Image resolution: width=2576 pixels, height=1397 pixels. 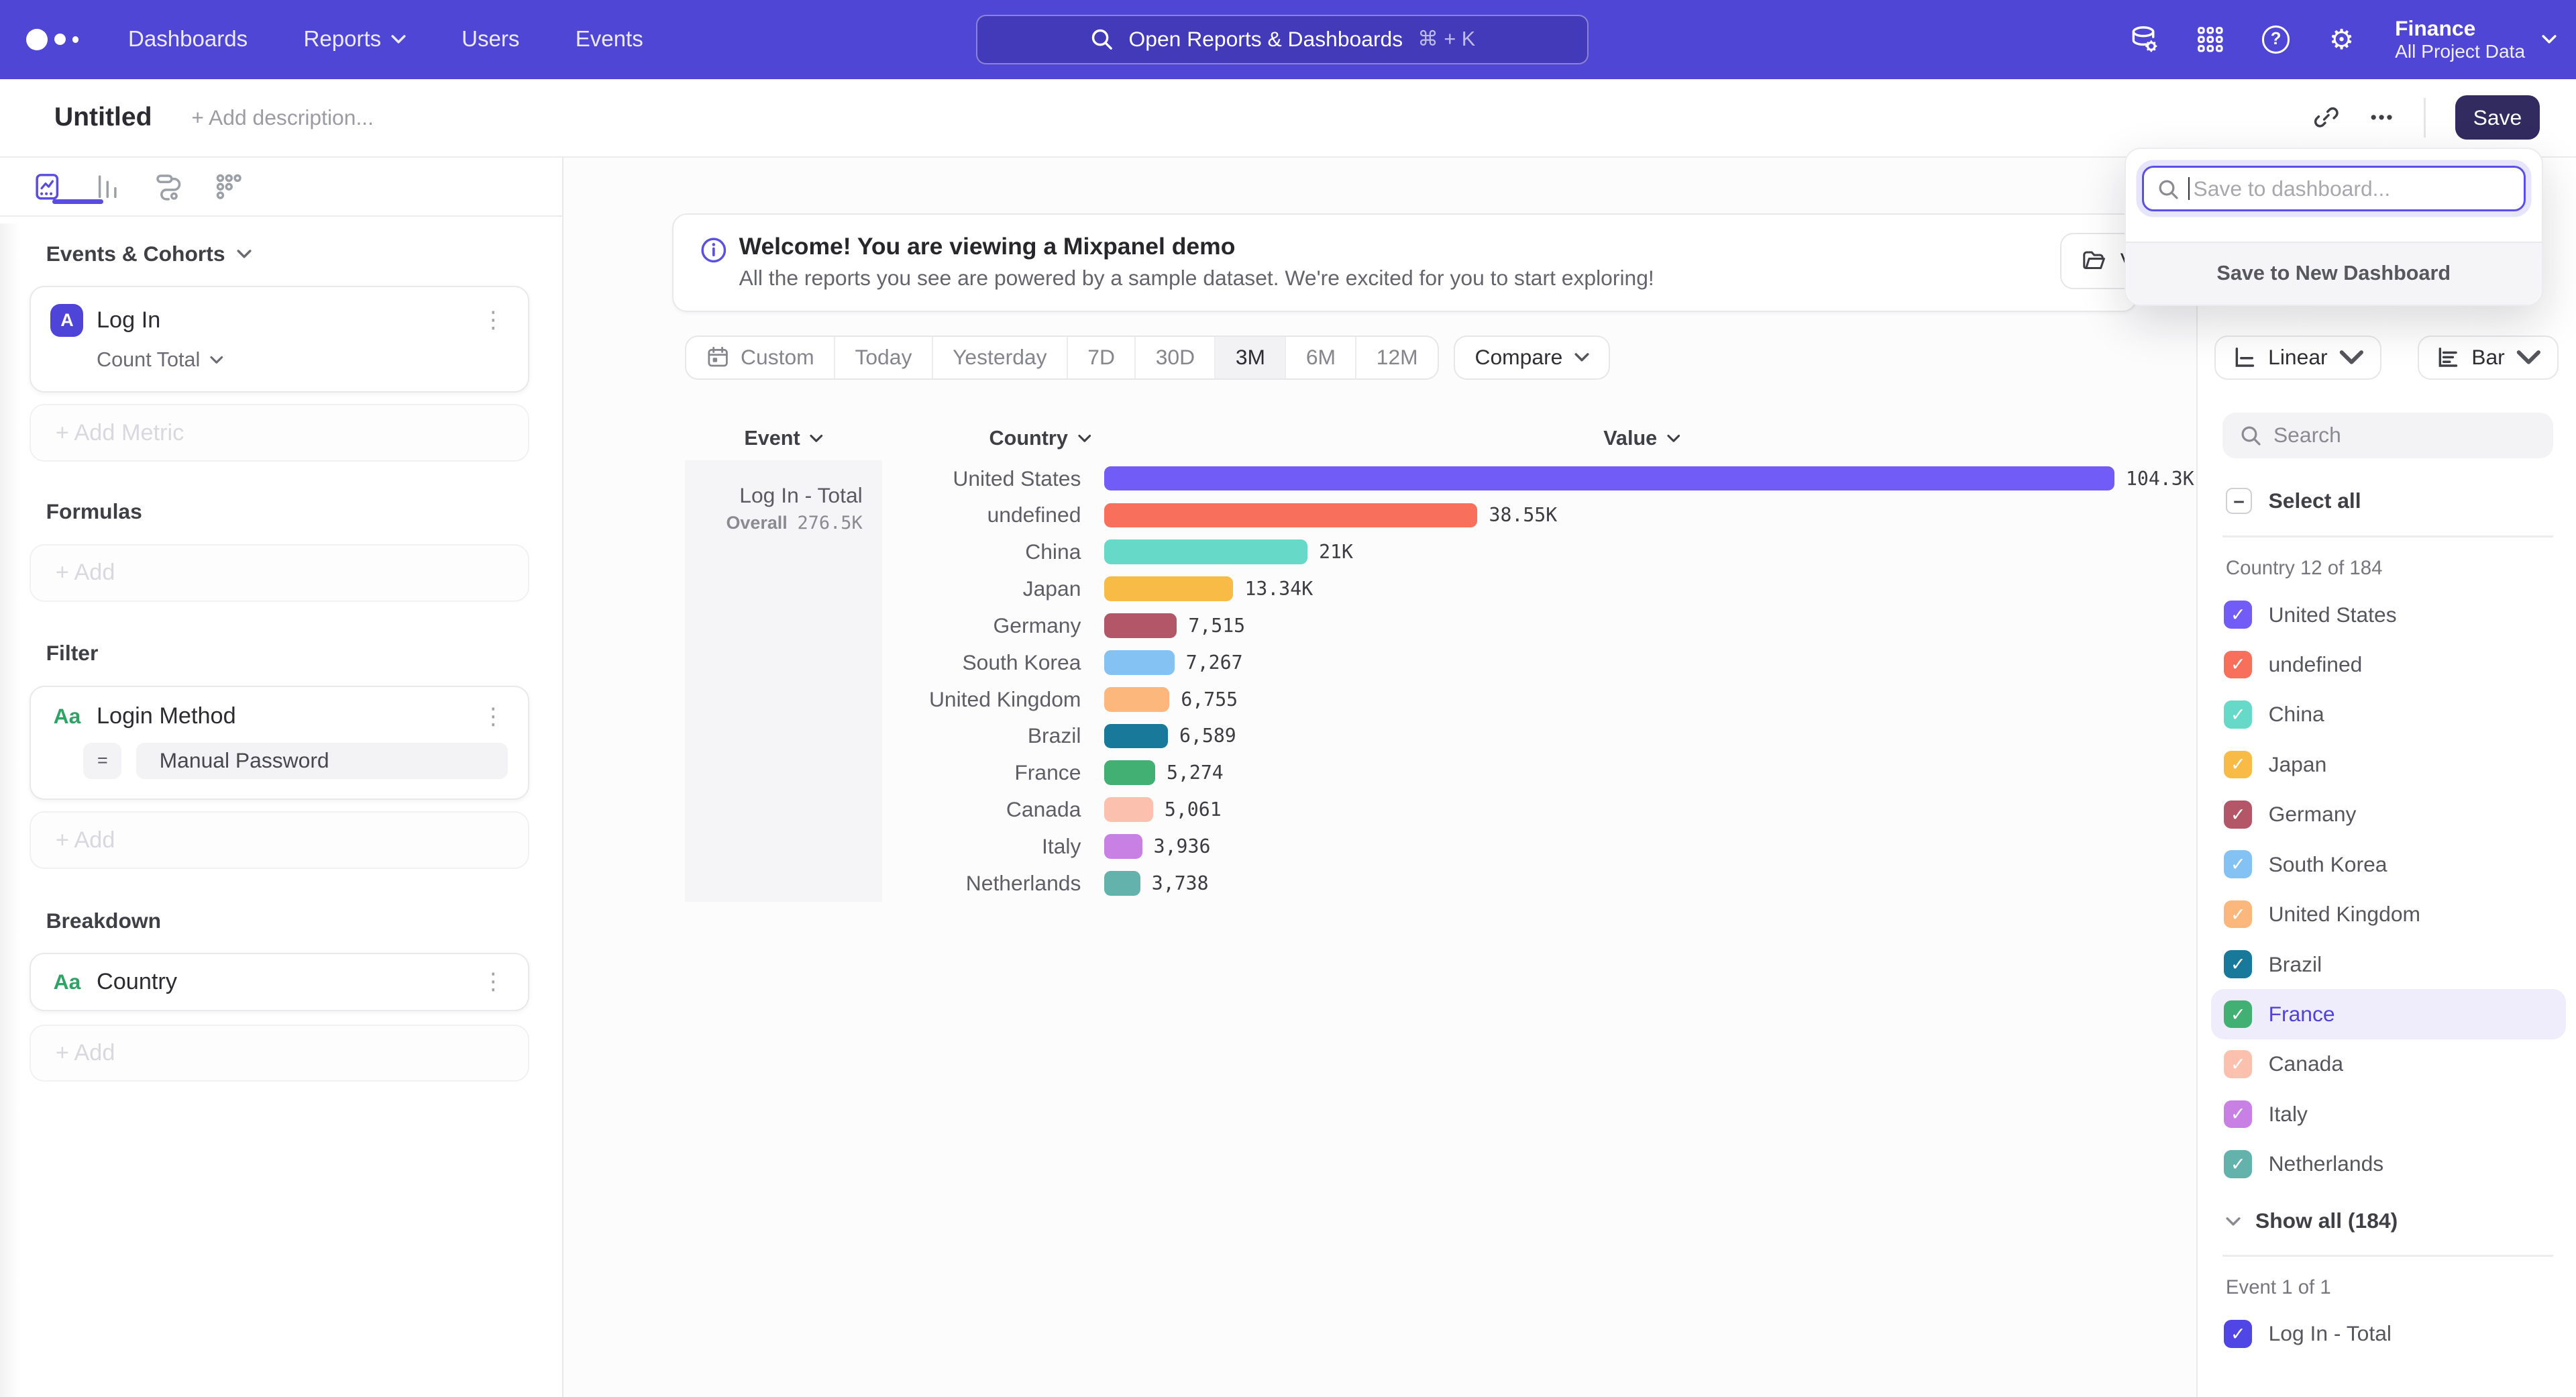 I want to click on breakdown-kebab-icon: ⋮, so click(x=493, y=982).